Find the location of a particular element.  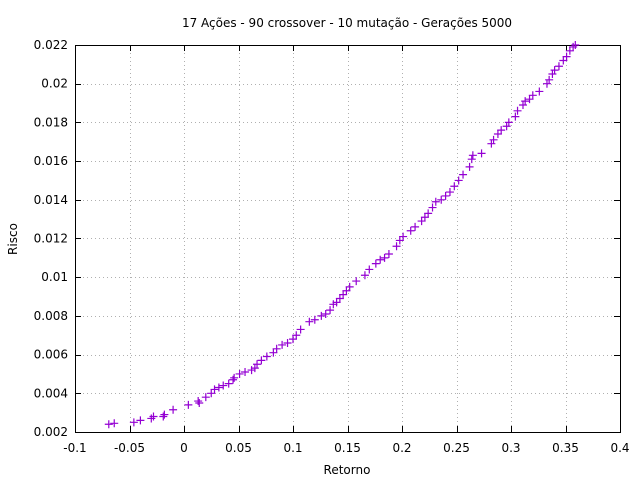

y-tick-label: 0.02 is located at coordinates (54, 84).